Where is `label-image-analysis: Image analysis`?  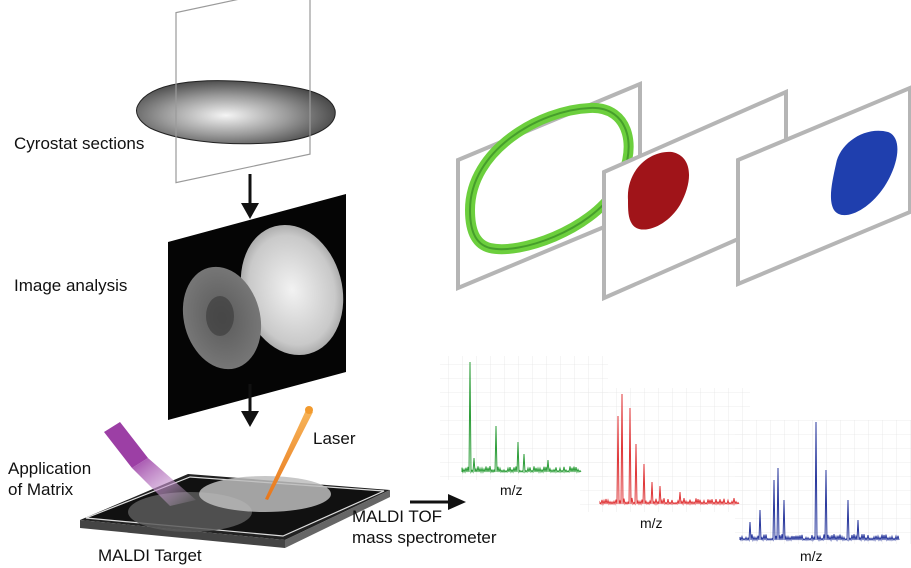
label-image-analysis: Image analysis is located at coordinates (71, 285).